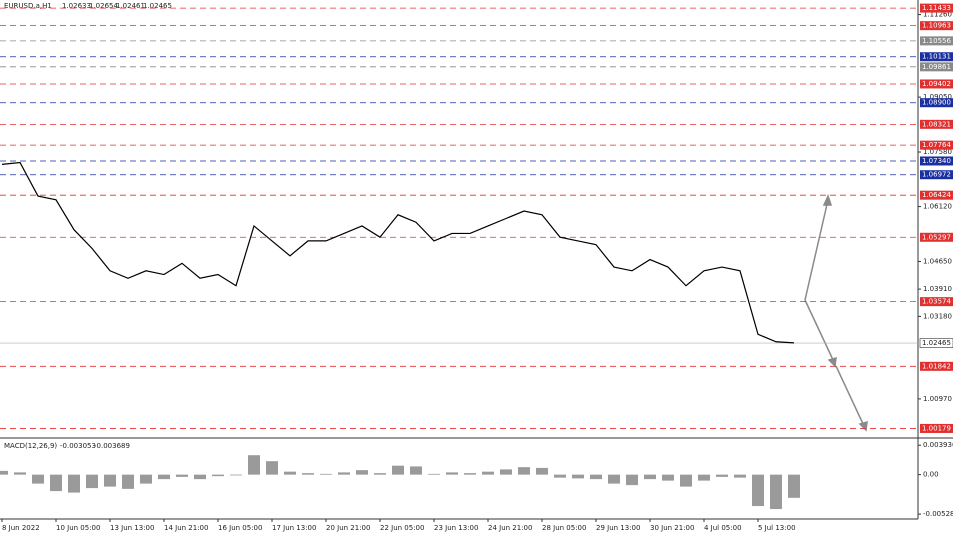 The width and height of the screenshot is (953, 535). I want to click on y-tick-label: 1.03180, so click(937, 316).